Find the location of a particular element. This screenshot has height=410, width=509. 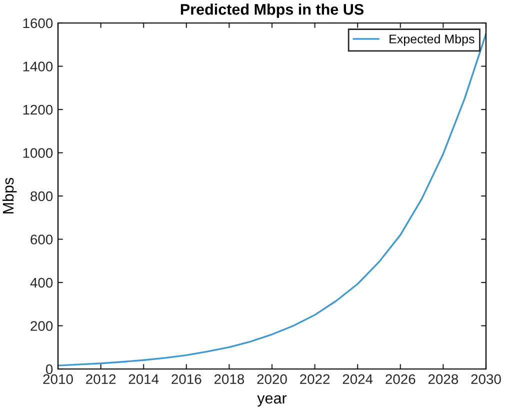

x-tick-label: 2018 is located at coordinates (229, 379).